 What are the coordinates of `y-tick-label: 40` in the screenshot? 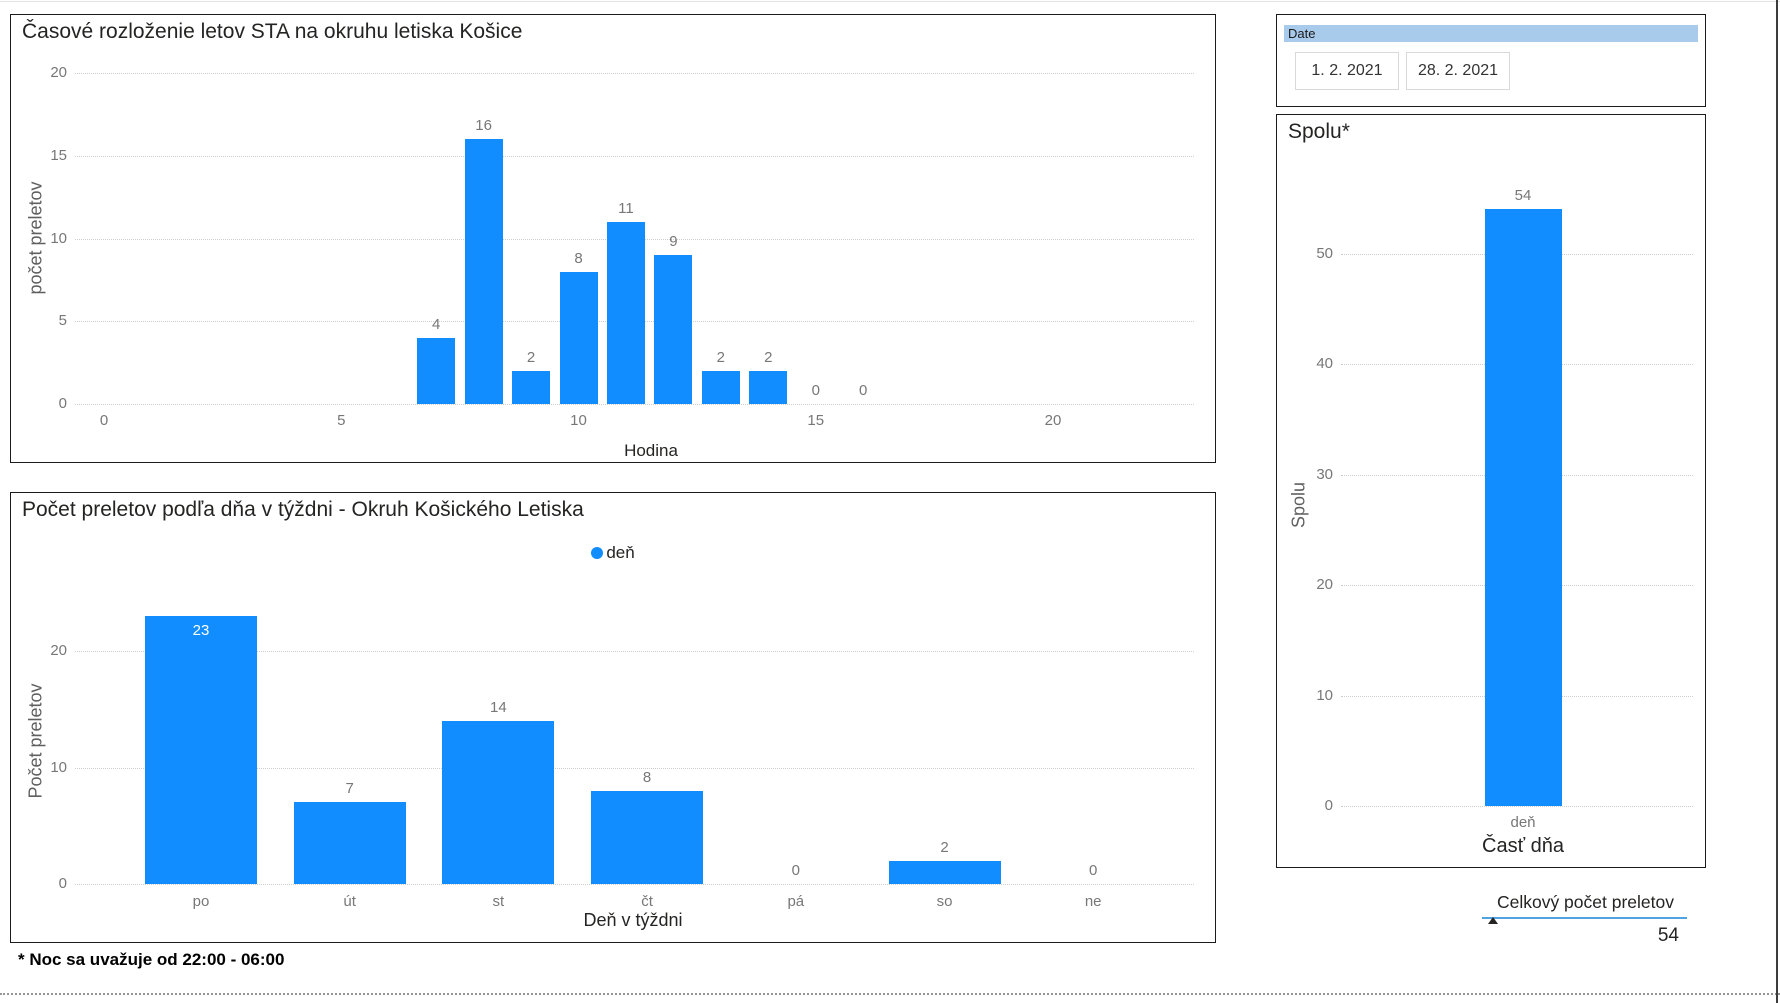 It's located at (1324, 363).